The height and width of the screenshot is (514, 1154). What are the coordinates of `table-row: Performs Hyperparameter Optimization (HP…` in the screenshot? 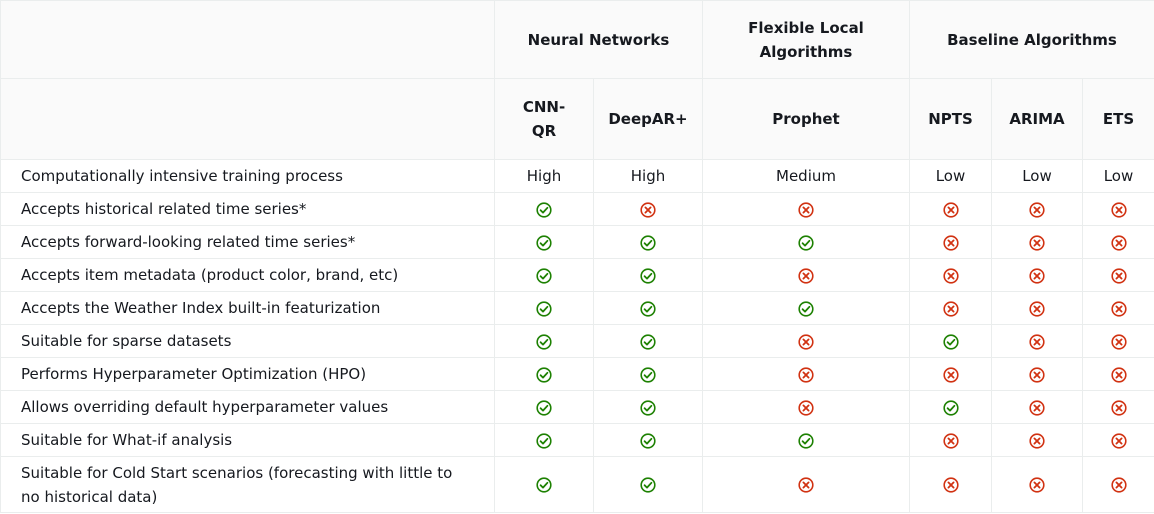 It's located at (577, 374).